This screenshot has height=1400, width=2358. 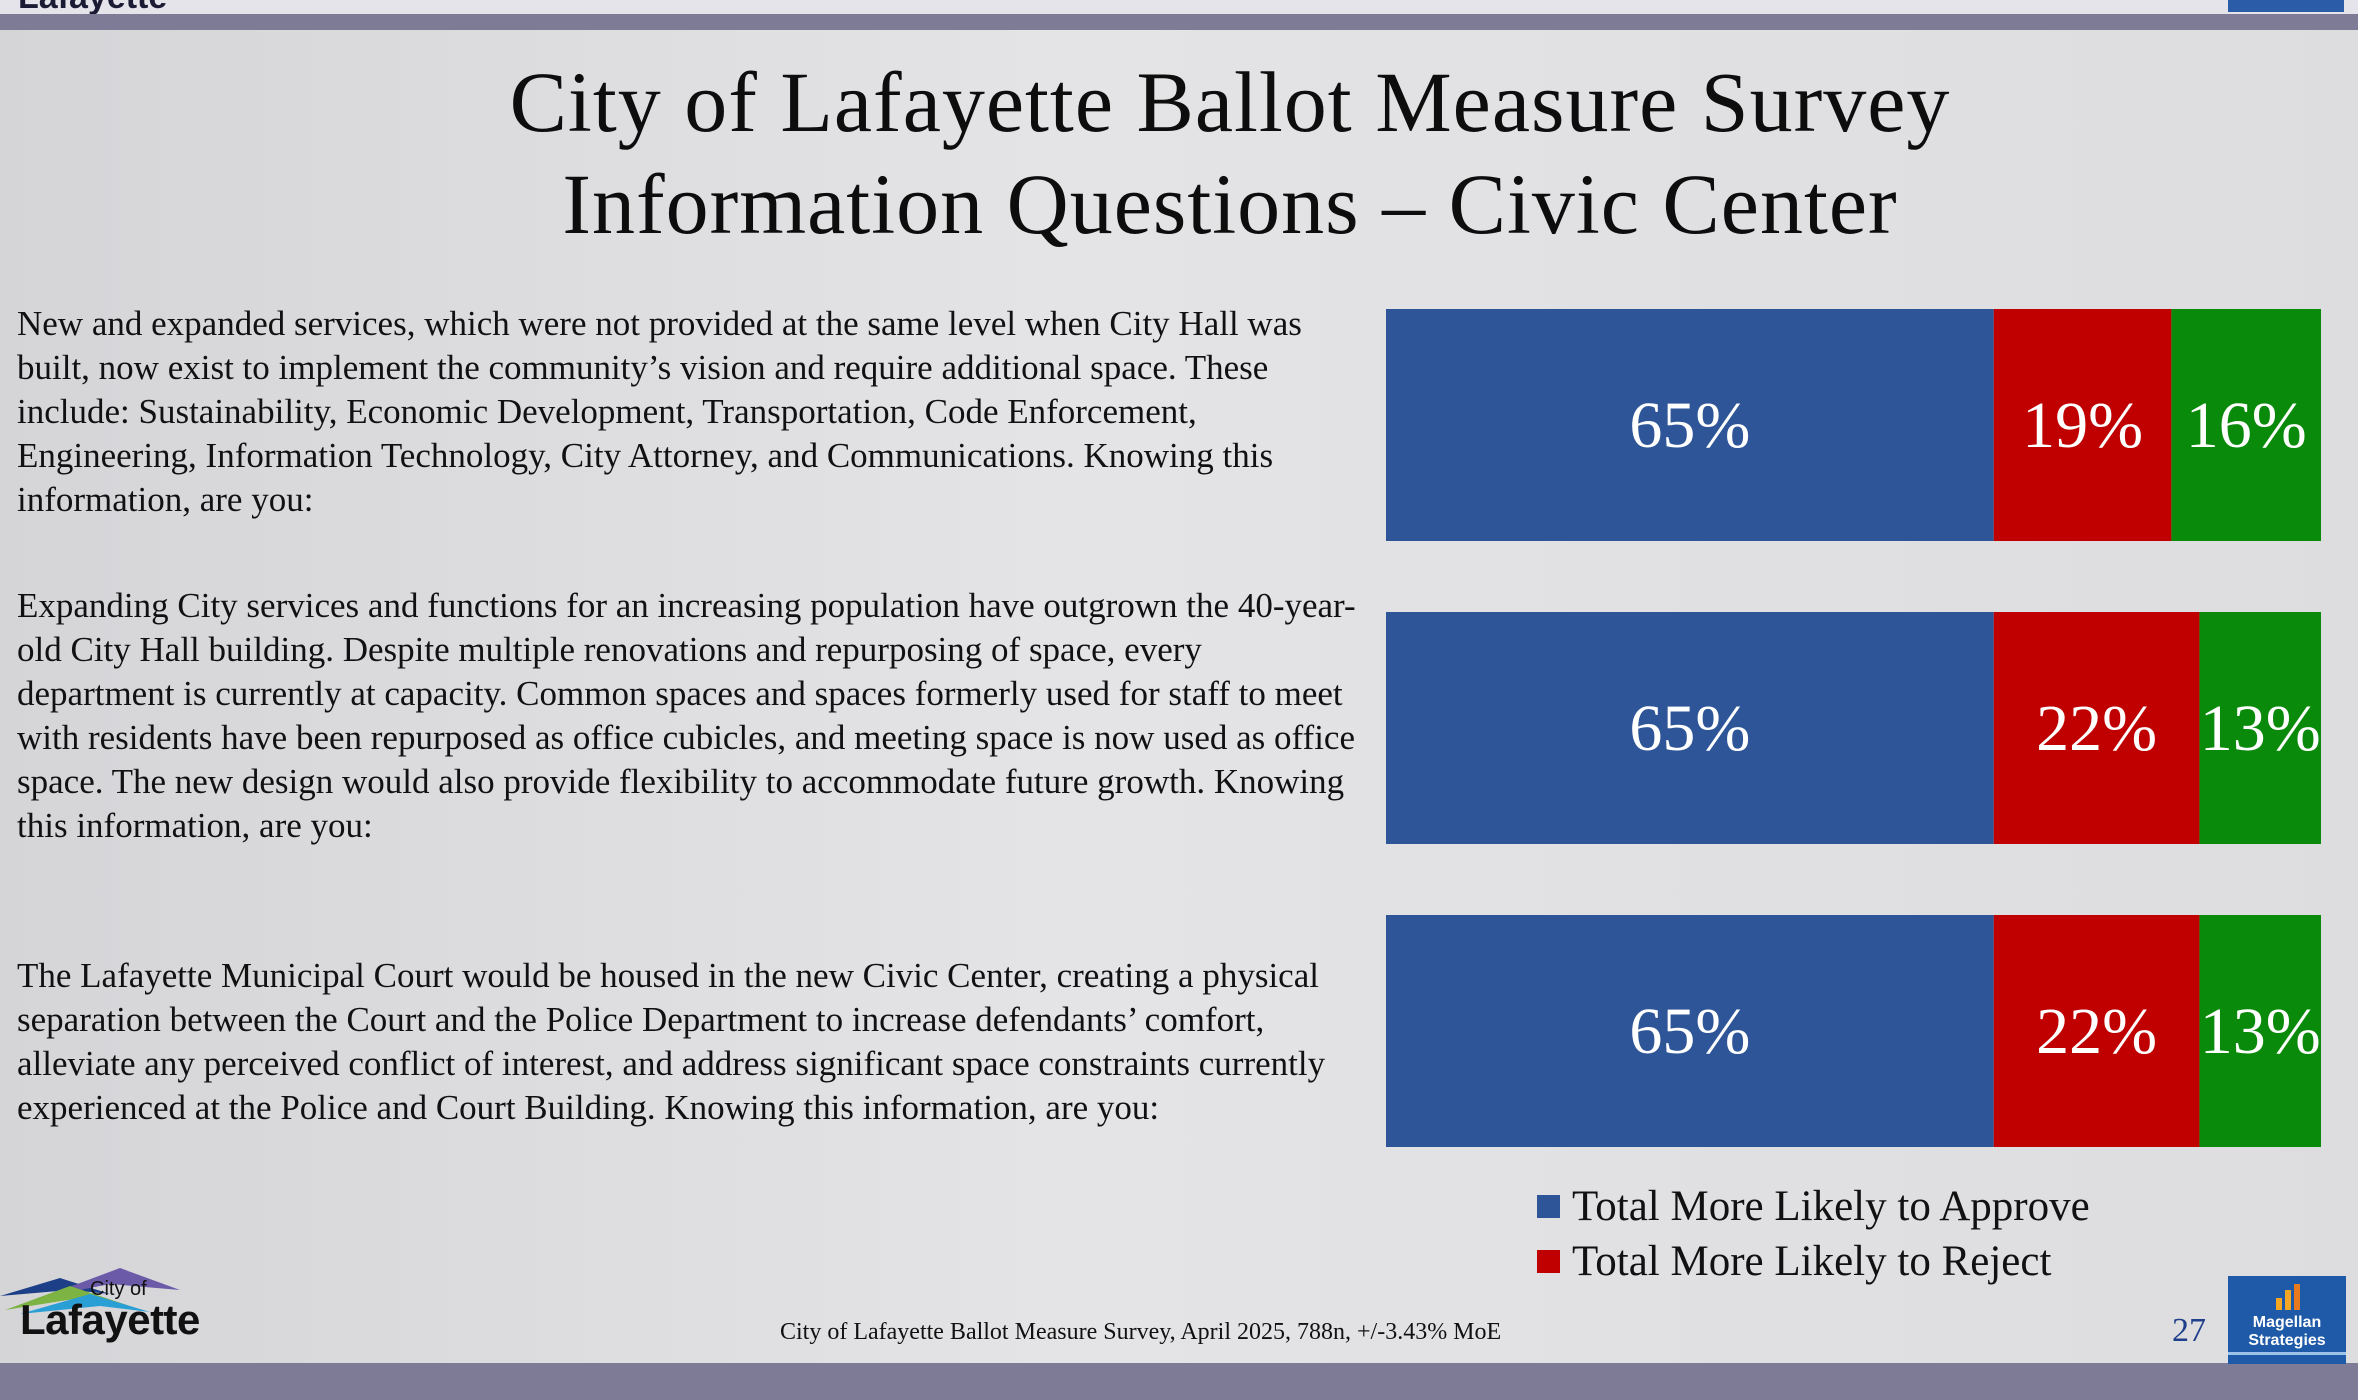 I want to click on data-label-q2-series-1: 65%, so click(x=1689, y=728).